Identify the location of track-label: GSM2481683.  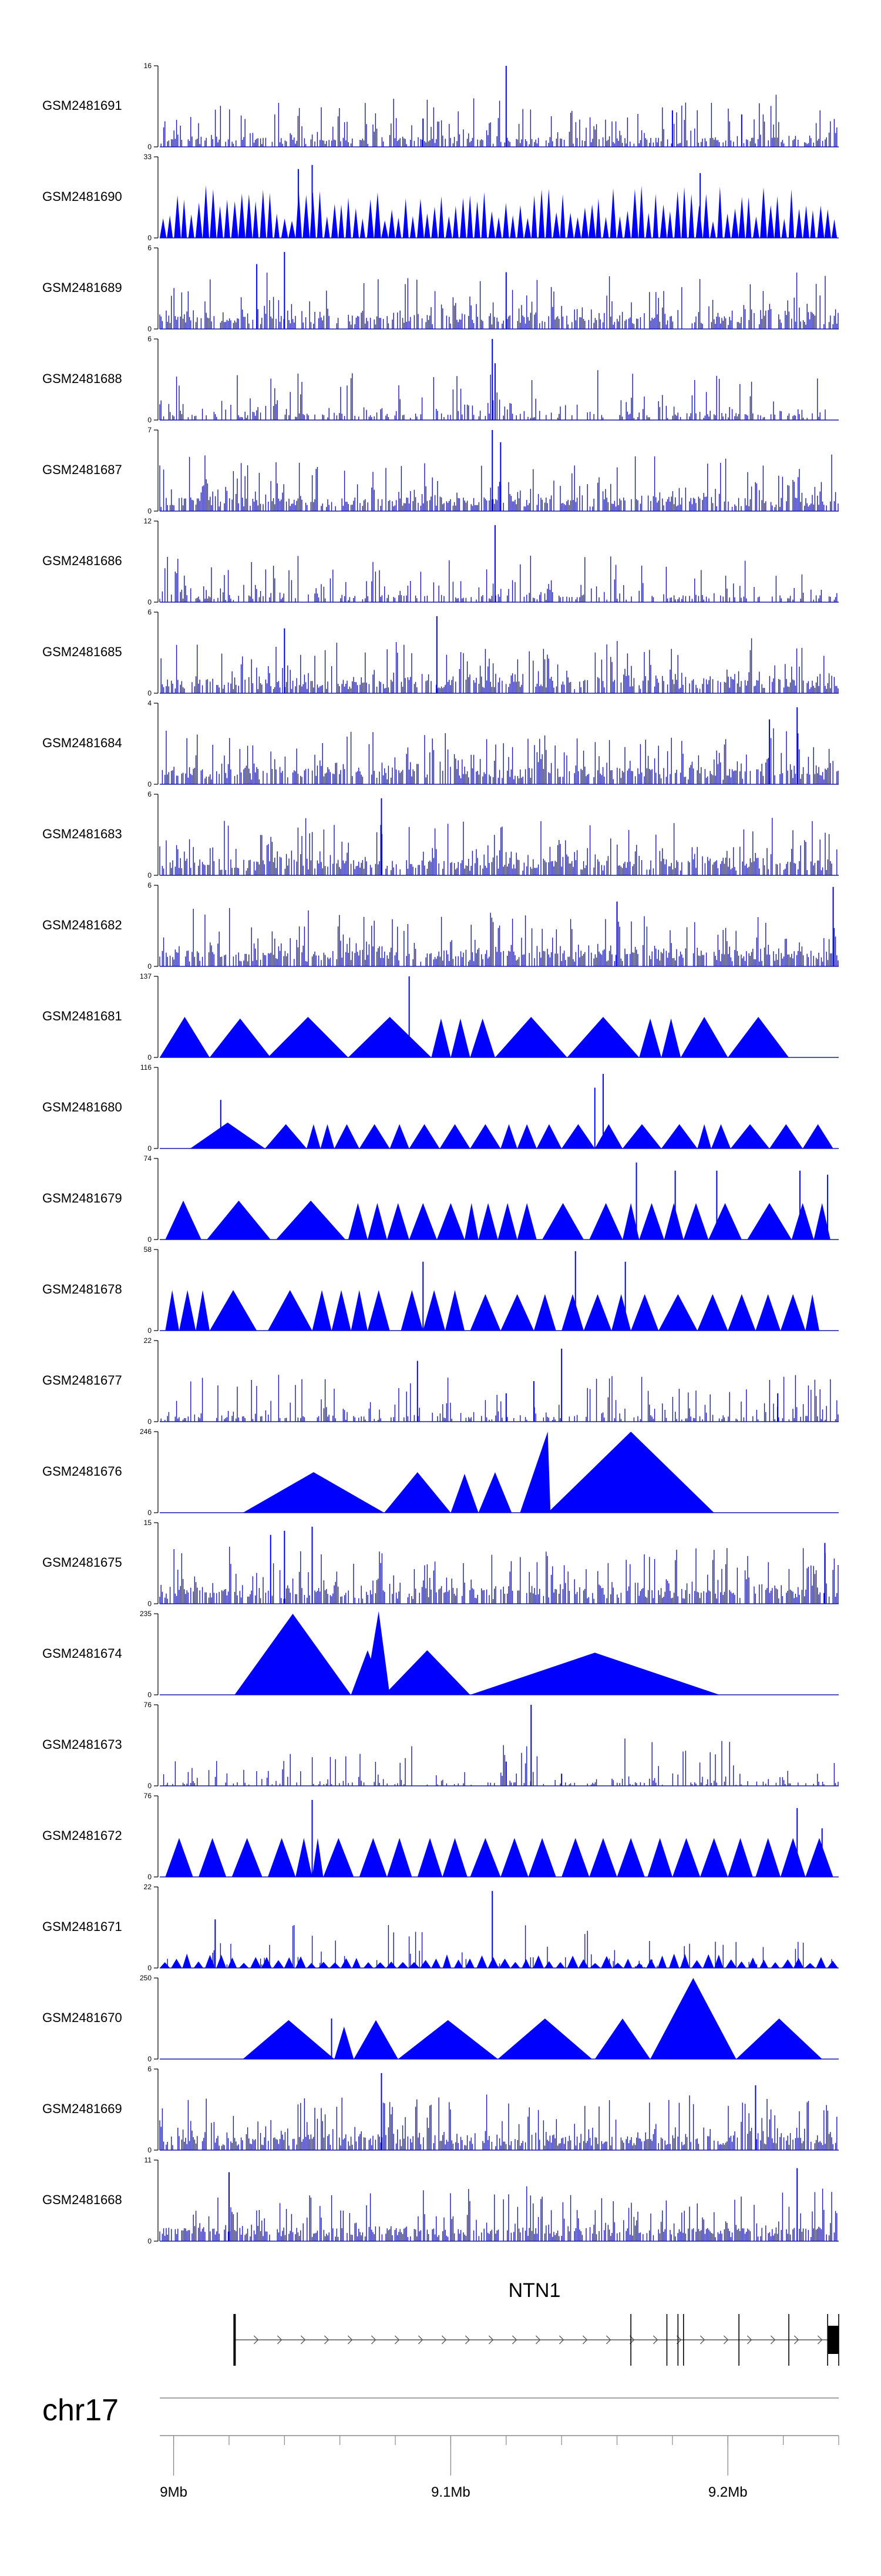
(82, 834).